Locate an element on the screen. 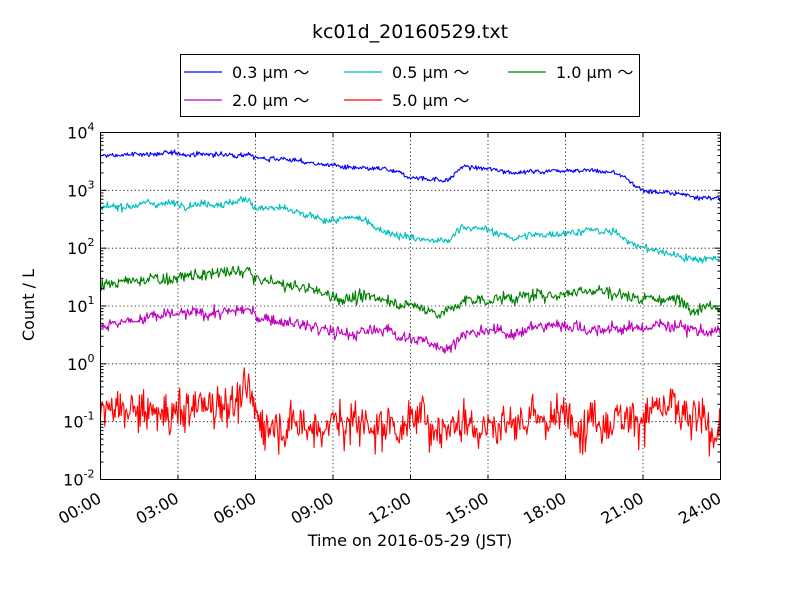 The height and width of the screenshot is (600, 800). legend-label: 5.0 μm ～ is located at coordinates (430, 100).